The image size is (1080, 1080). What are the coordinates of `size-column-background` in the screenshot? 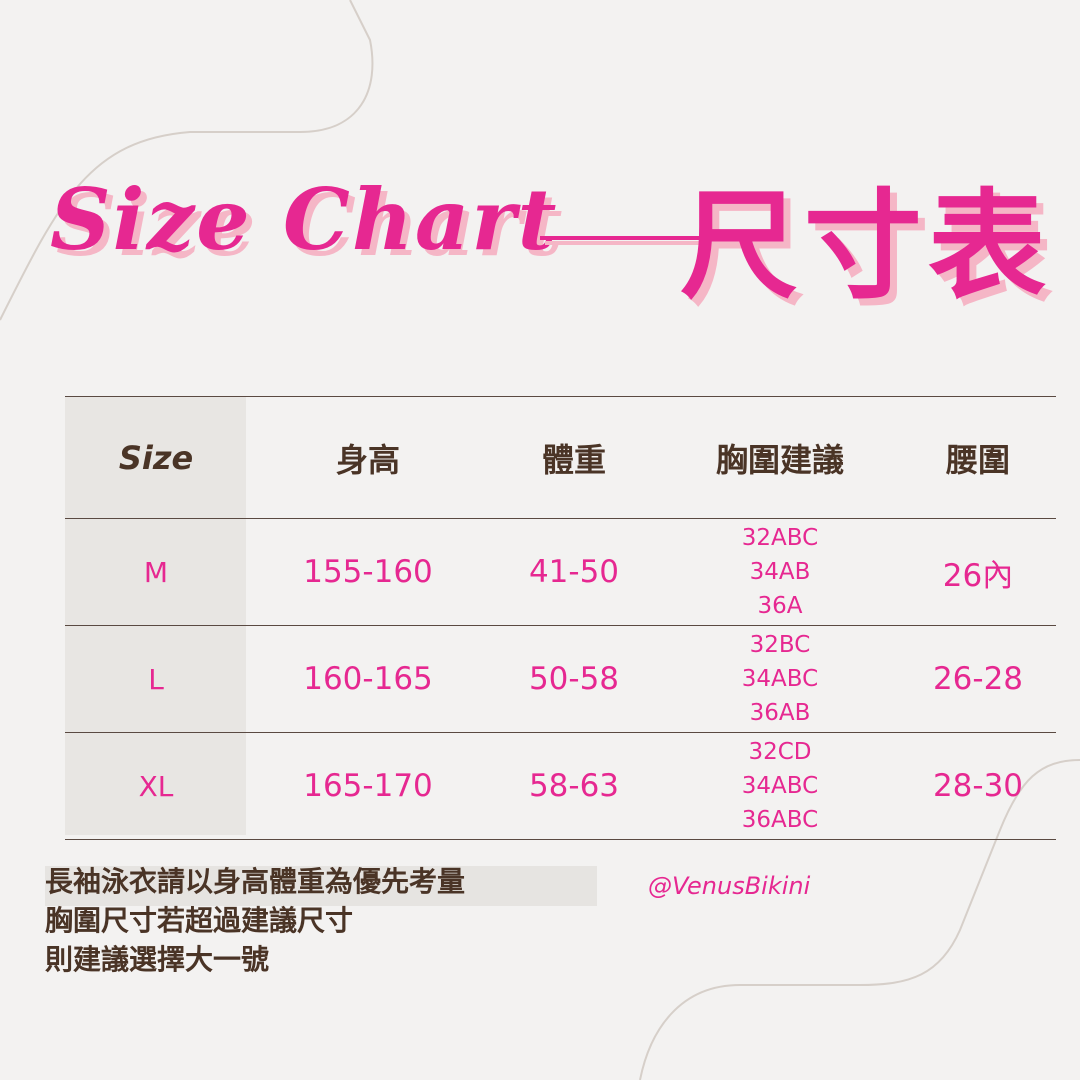 It's located at (155, 615).